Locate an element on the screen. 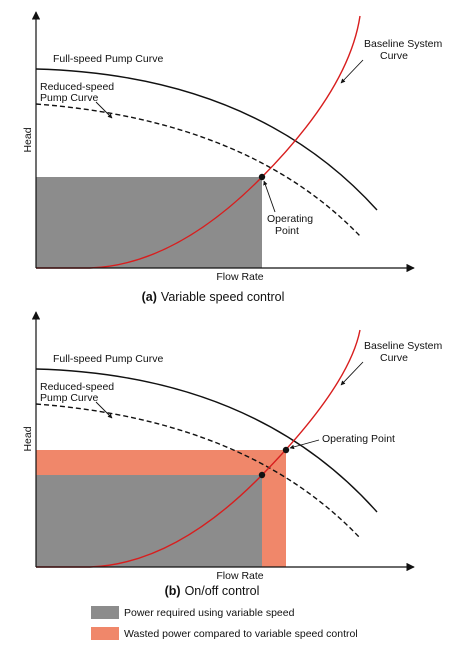 This screenshot has width=450, height=649. reduced-operating-point-marker is located at coordinates (262, 475).